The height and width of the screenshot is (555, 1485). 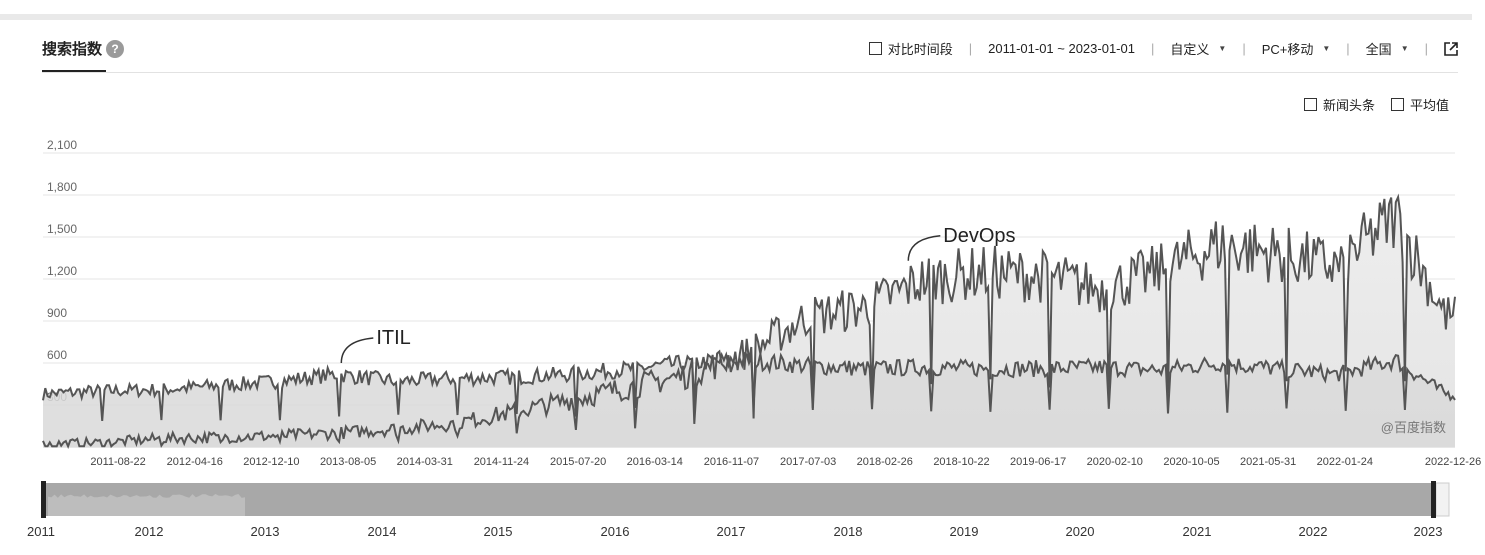 I want to click on x-tick-label: 2016-03-14, so click(x=655, y=462).